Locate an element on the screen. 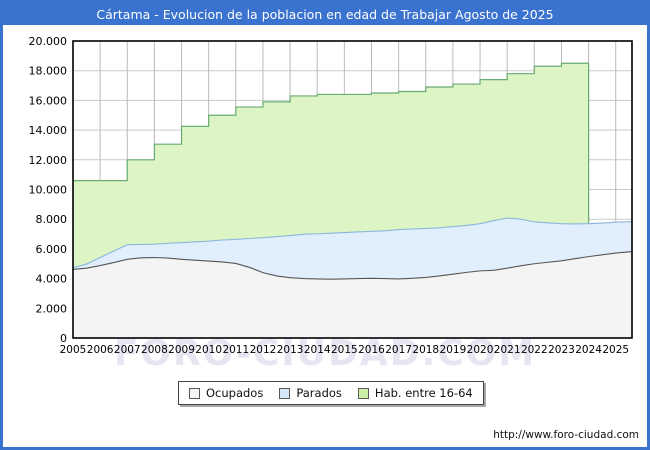  svg-text: 2012 is located at coordinates (263, 350).